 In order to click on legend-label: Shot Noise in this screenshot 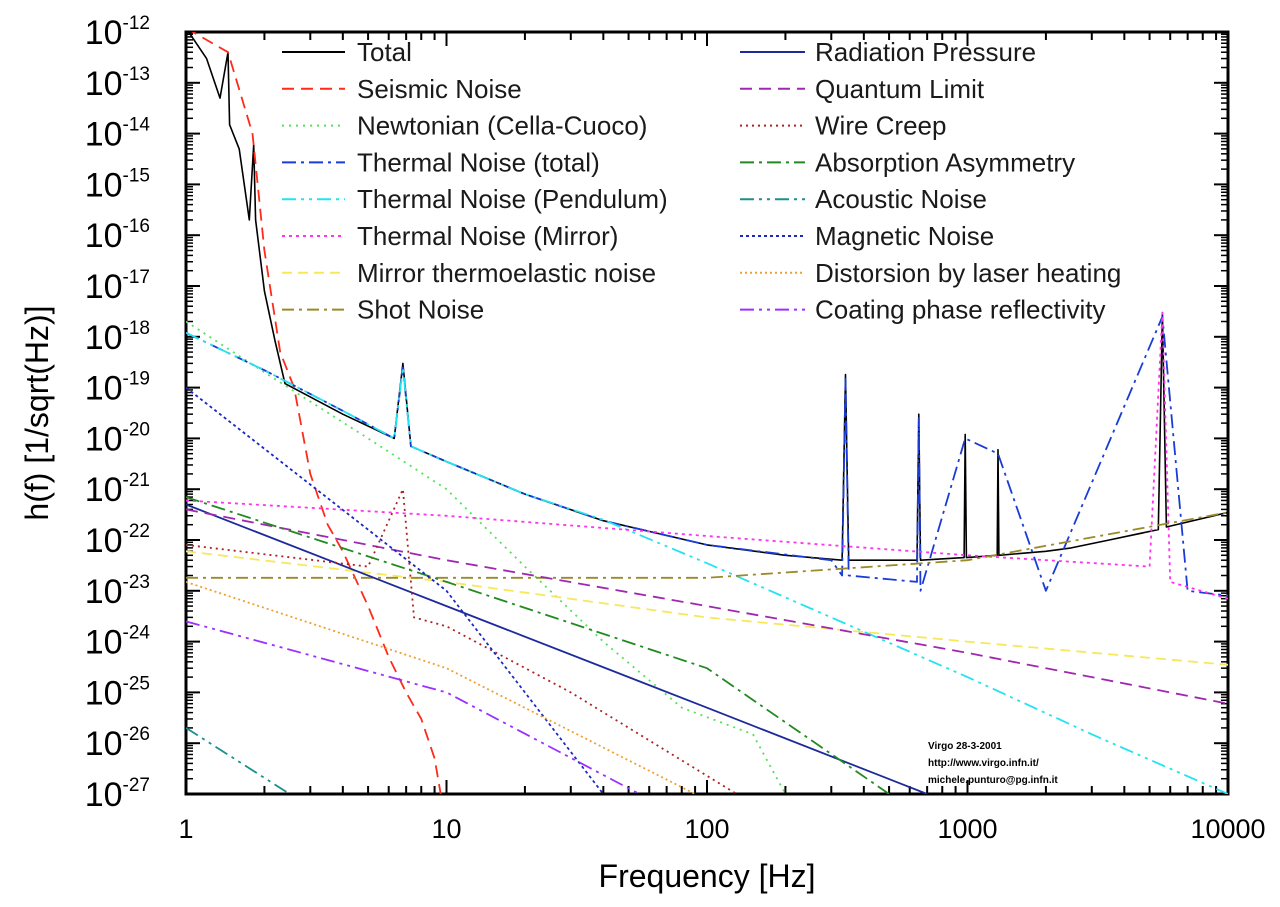, I will do `click(420, 310)`.